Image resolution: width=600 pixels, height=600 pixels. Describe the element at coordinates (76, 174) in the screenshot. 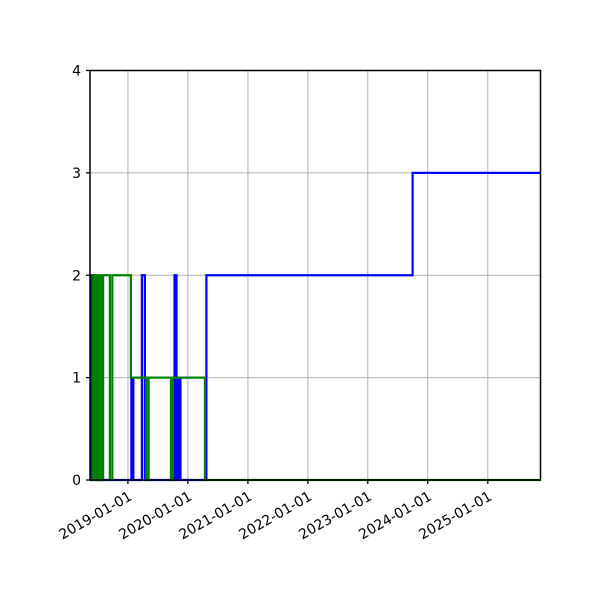

I see `y-tick-label: 3` at that location.